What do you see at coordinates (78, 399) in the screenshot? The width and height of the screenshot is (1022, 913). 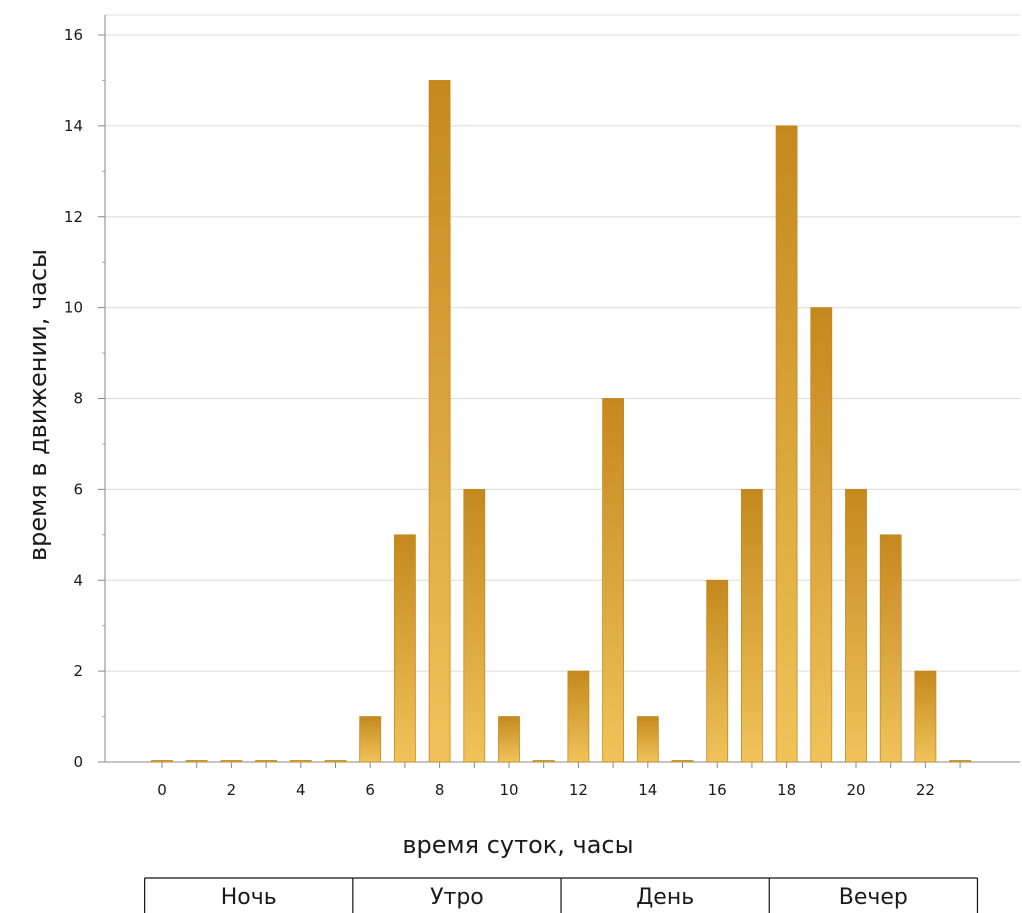 I see `y-tick-label: 8` at bounding box center [78, 399].